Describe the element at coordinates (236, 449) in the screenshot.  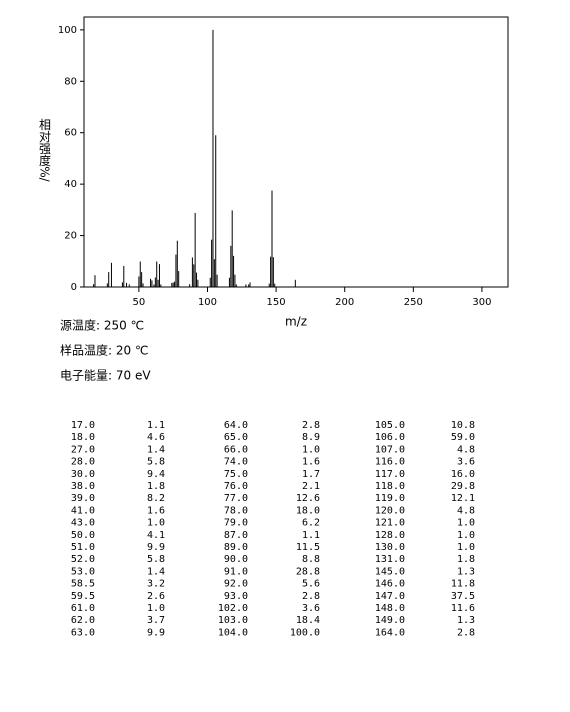
I see `table-mz: 66.0` at that location.